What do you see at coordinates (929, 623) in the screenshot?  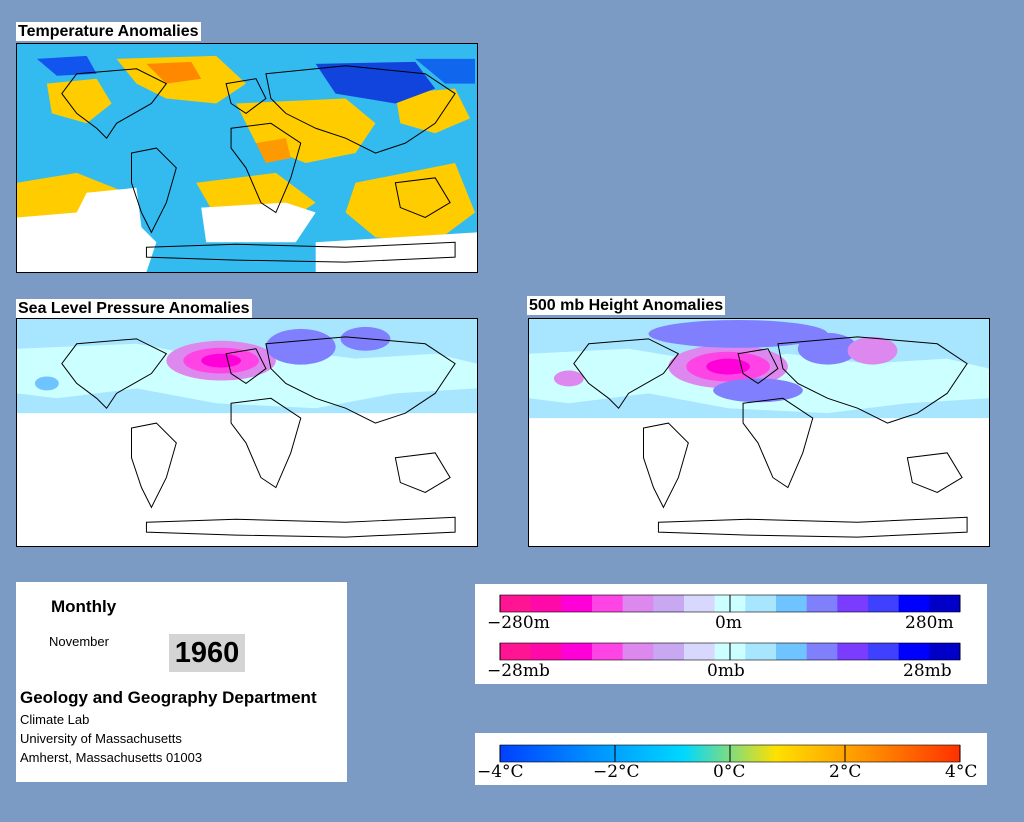 I see `height-legend-max: 280m` at bounding box center [929, 623].